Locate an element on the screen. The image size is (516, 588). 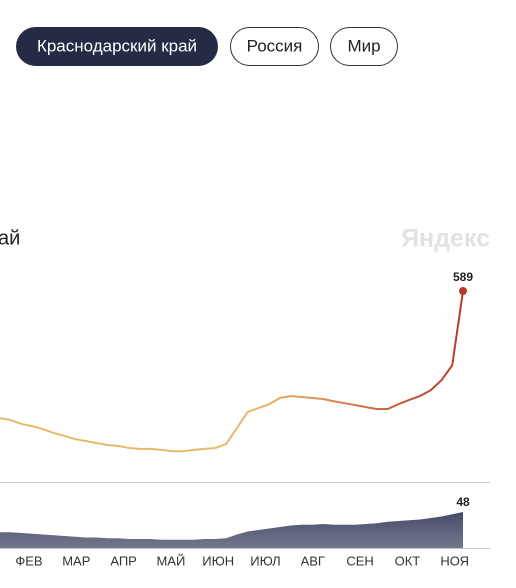
tab-label: Мир is located at coordinates (363, 45).